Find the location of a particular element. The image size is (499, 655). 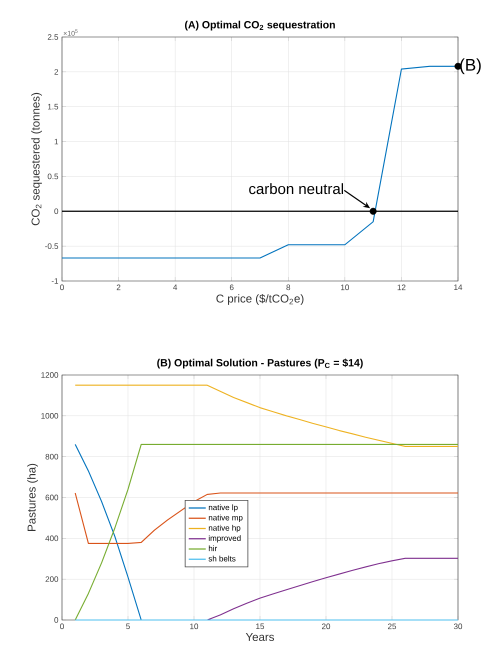

x-axis-title: Years is located at coordinates (260, 637).